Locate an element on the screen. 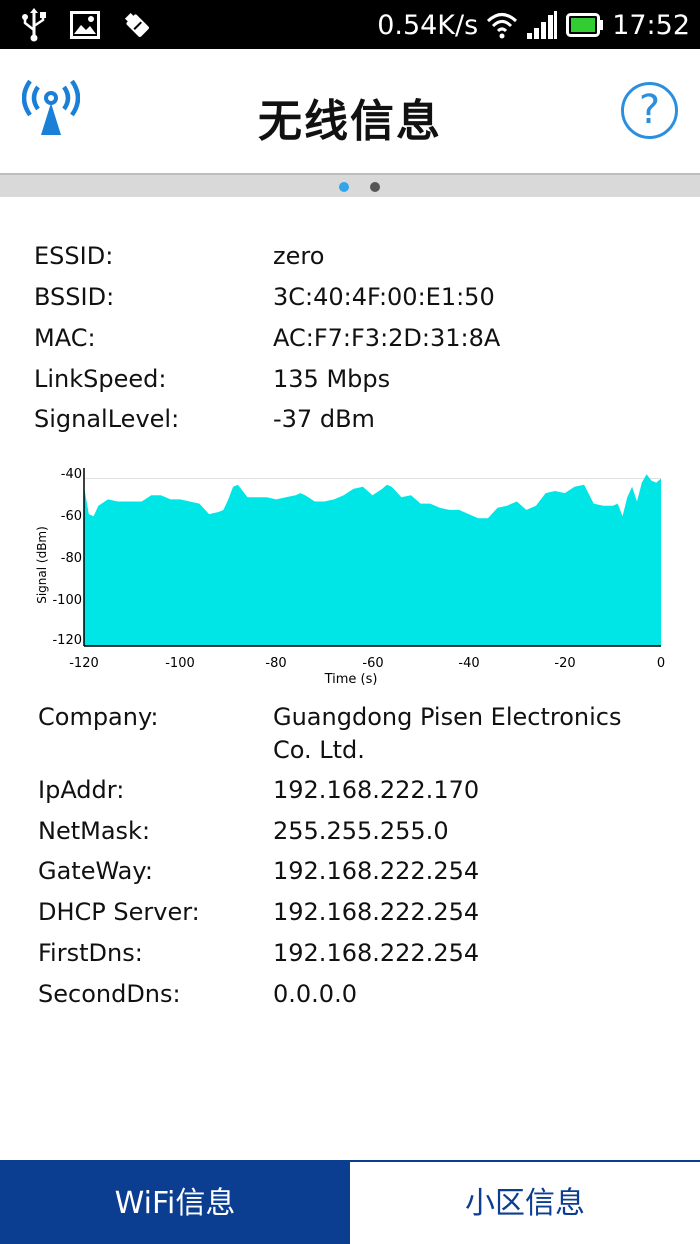 This screenshot has width=700, height=1244. net-speed: 0.54K/s is located at coordinates (428, 25).